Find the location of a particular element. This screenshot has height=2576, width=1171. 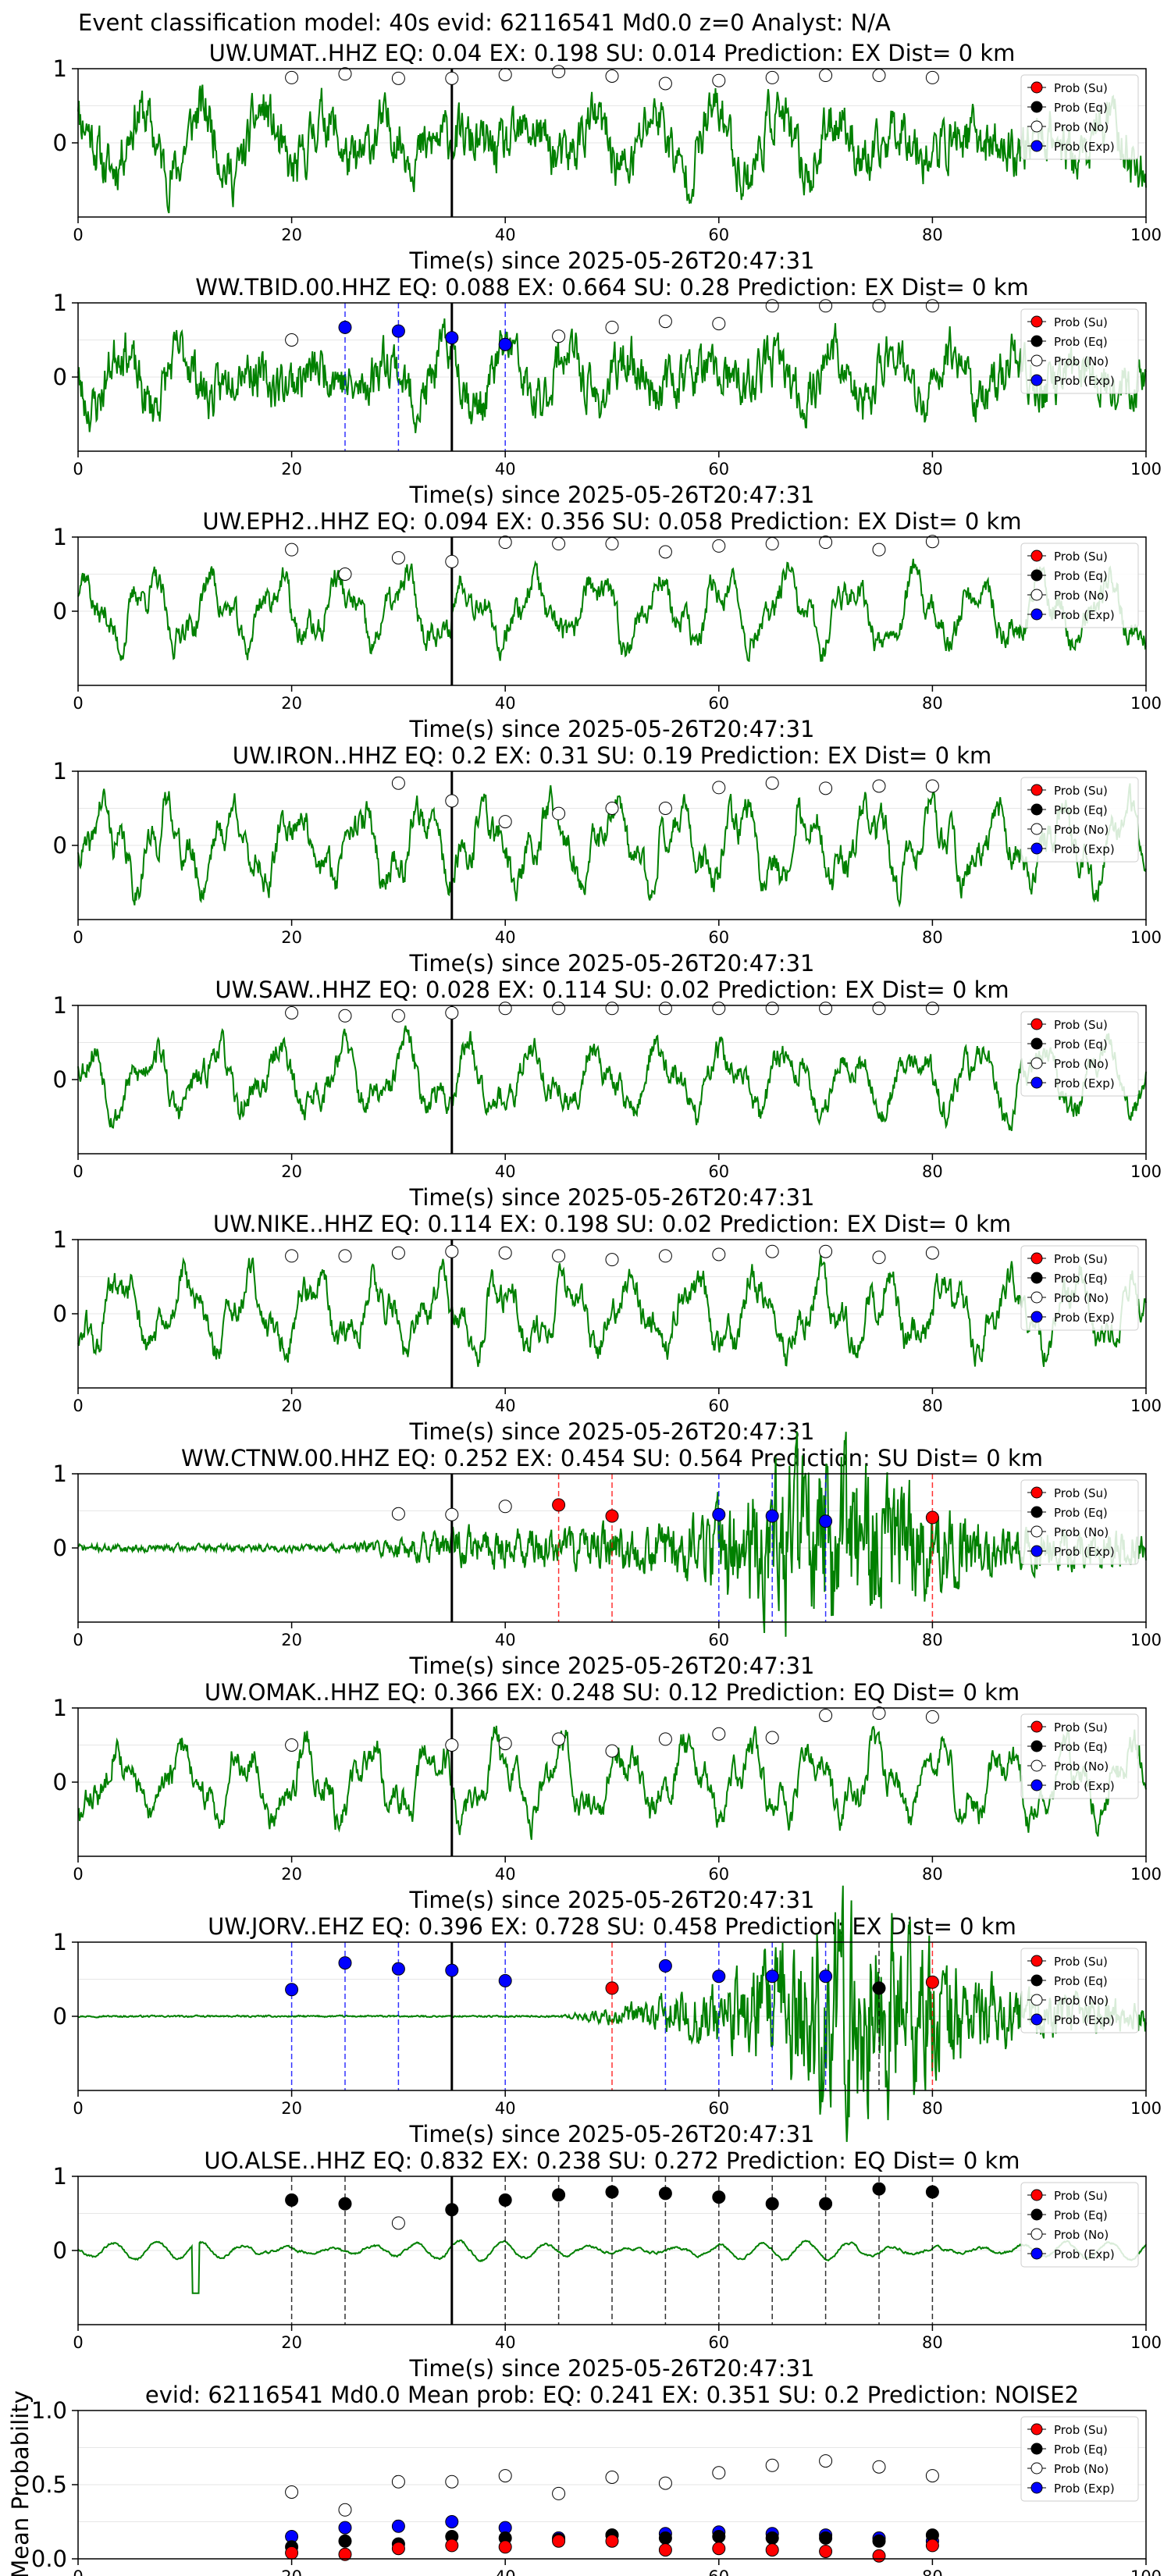

legend-label-exp: Prob (Exp) is located at coordinates (1084, 1318).